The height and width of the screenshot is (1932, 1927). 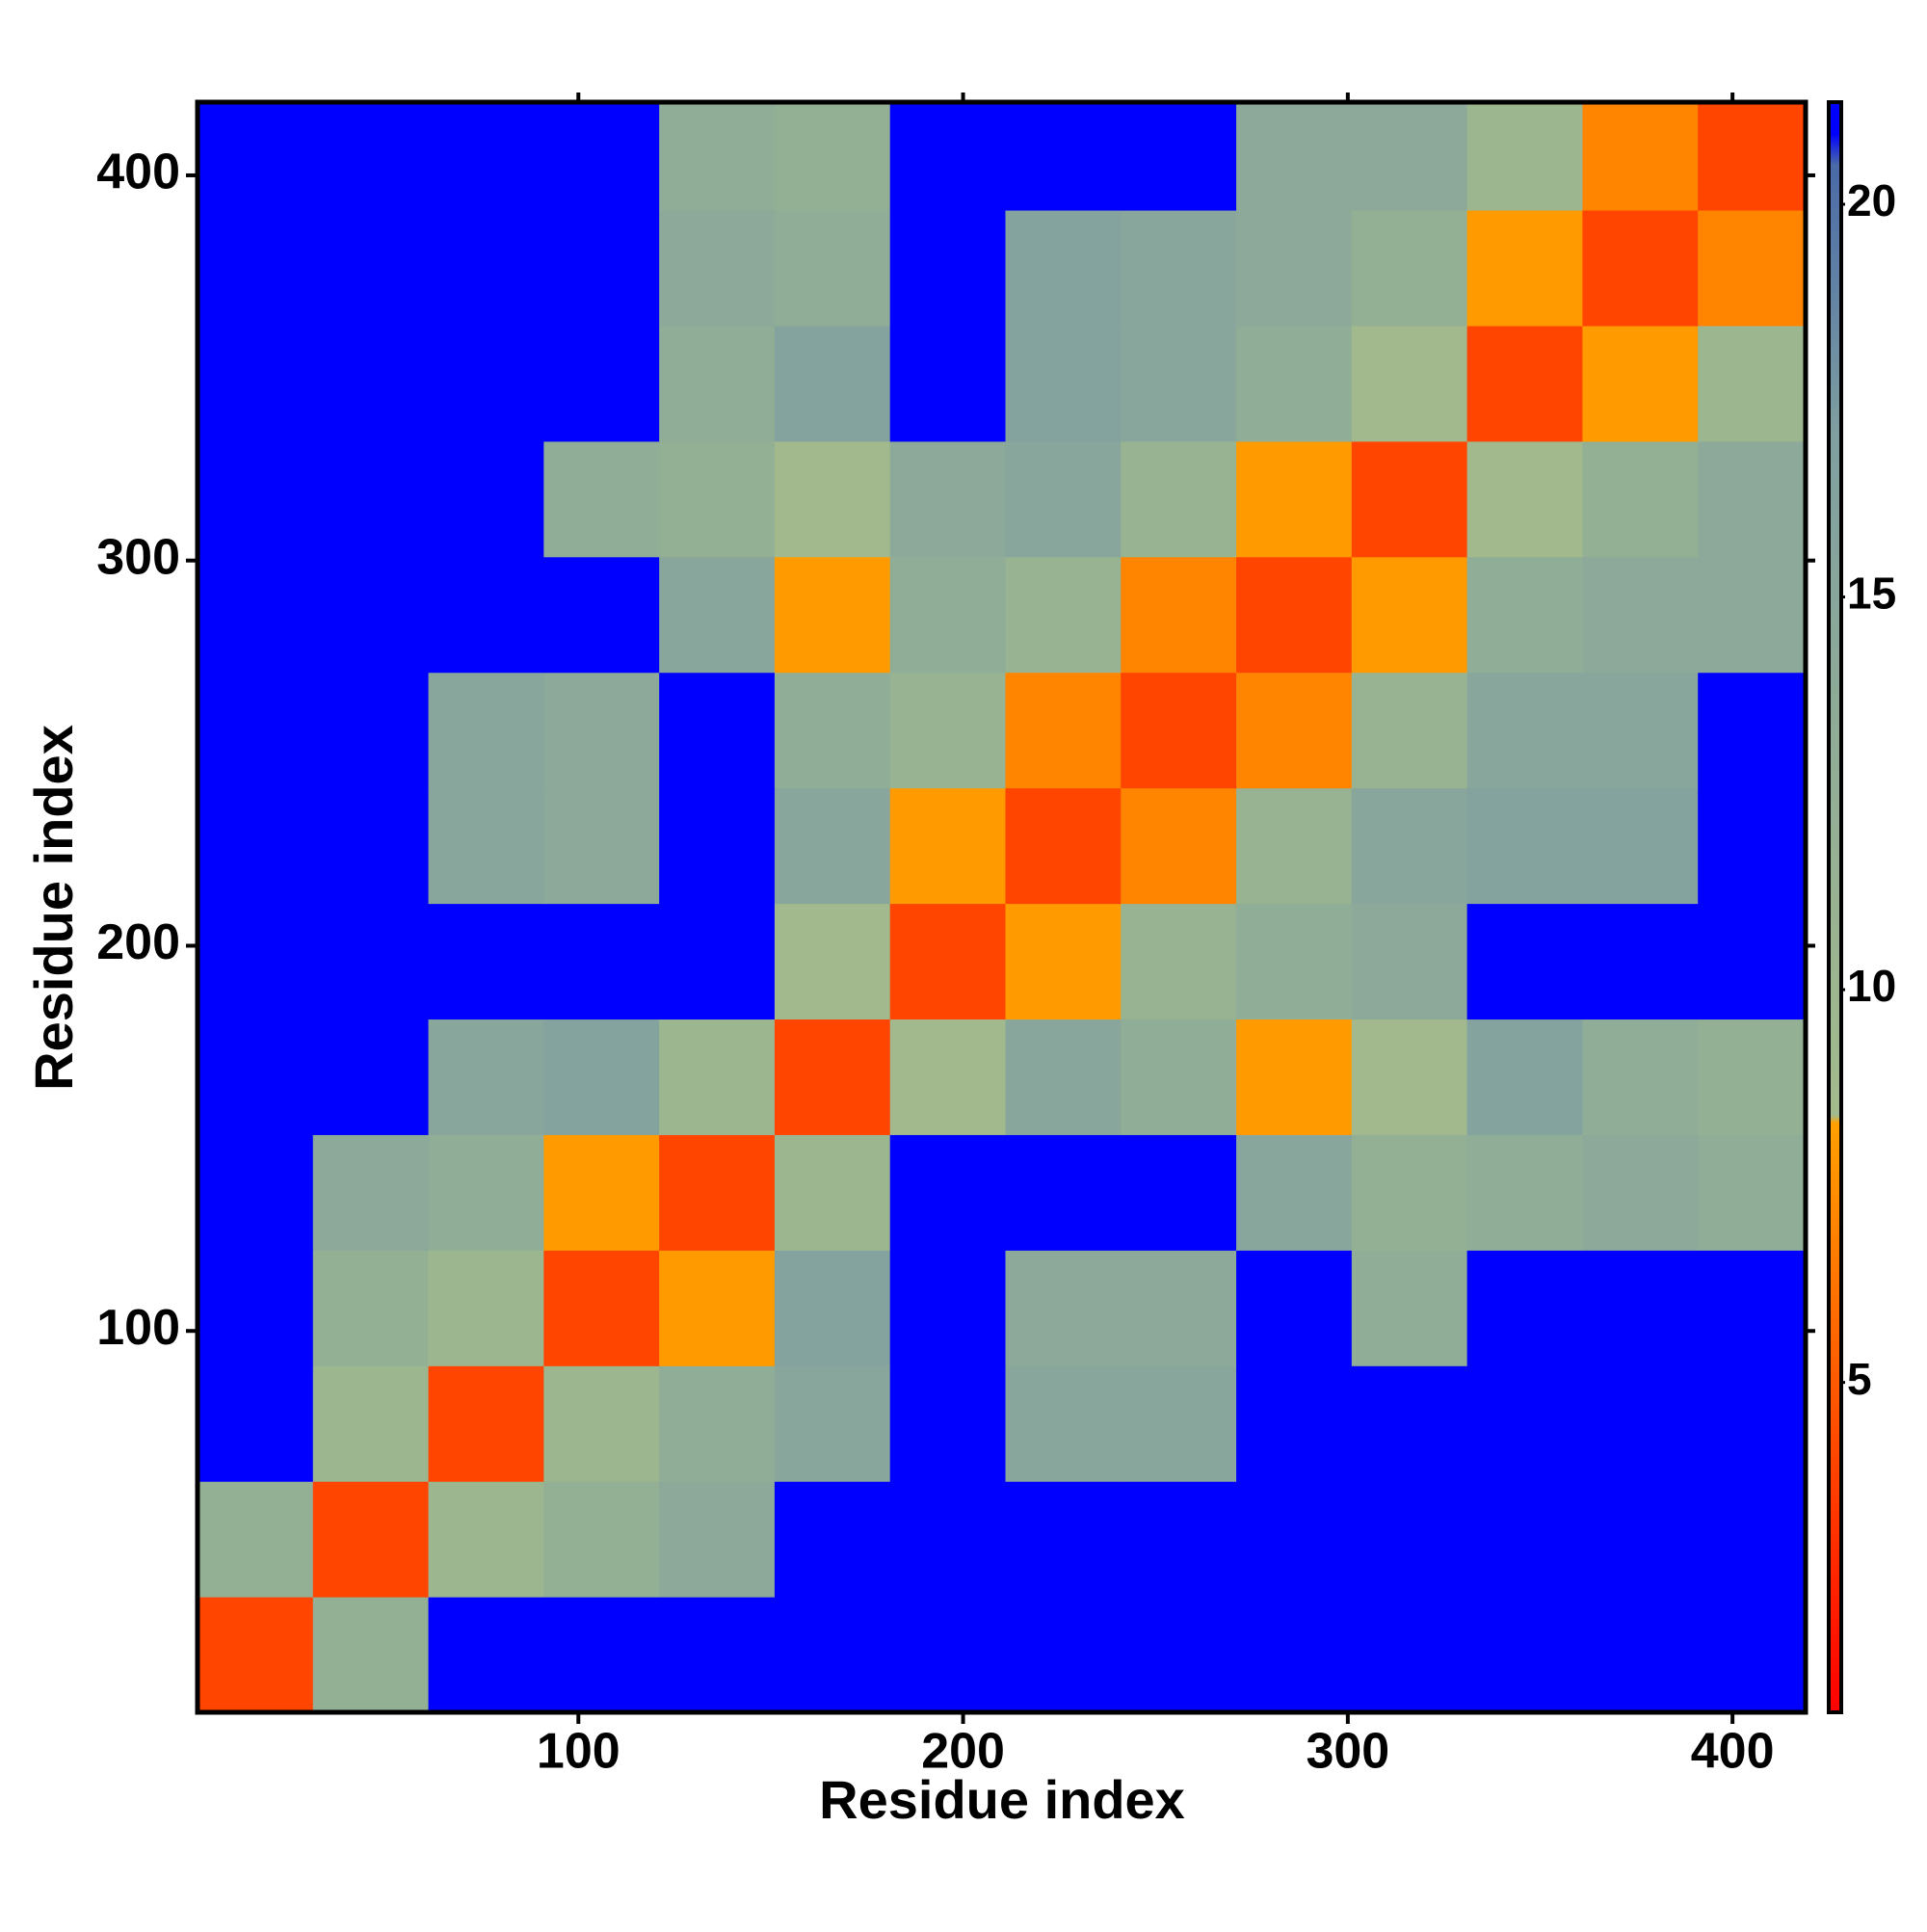 What do you see at coordinates (1871, 200) in the screenshot?
I see `colorbar-tick-label: 20` at bounding box center [1871, 200].